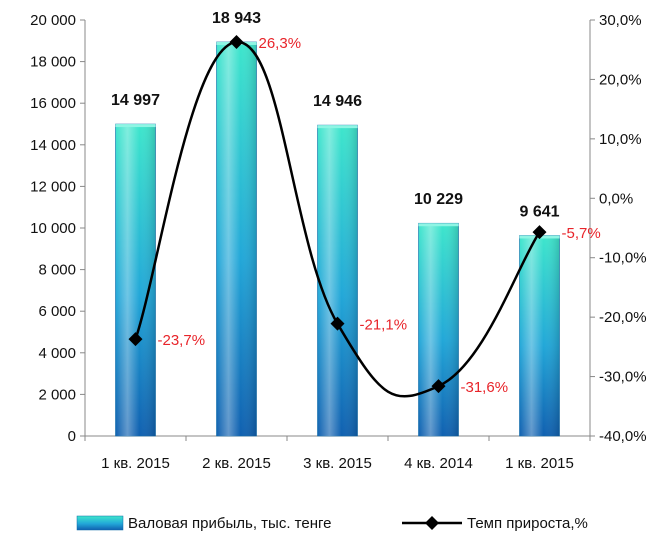 The image size is (670, 536). What do you see at coordinates (100, 523) in the screenshot?
I see `legend-bar-swatch` at bounding box center [100, 523].